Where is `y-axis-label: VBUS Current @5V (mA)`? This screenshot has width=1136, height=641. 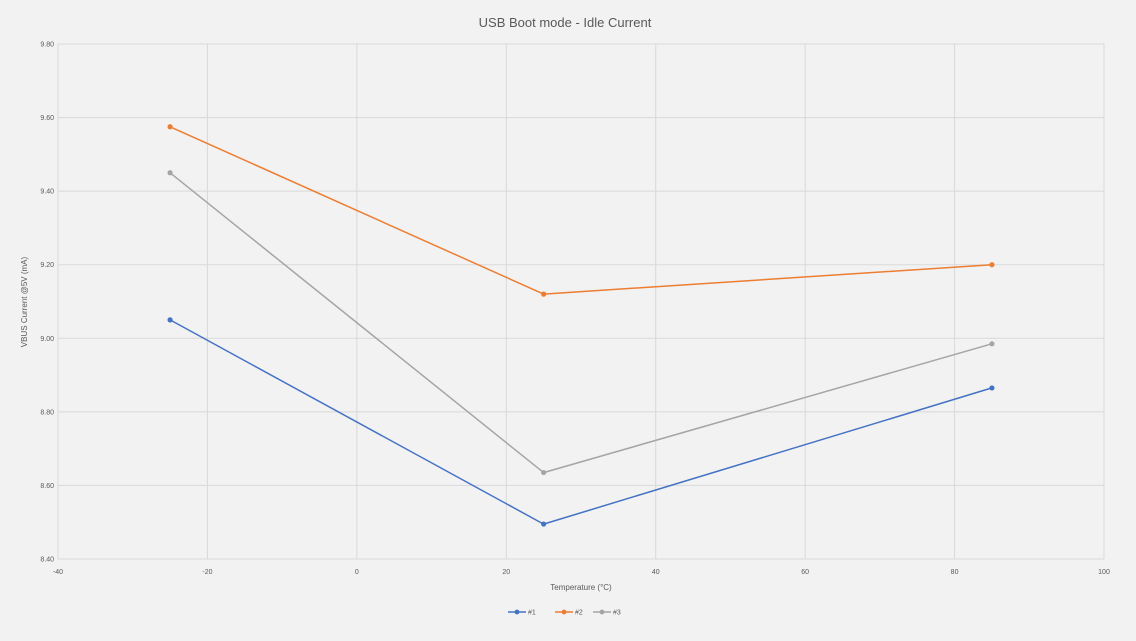 y-axis-label: VBUS Current @5V (mA) is located at coordinates (24, 301).